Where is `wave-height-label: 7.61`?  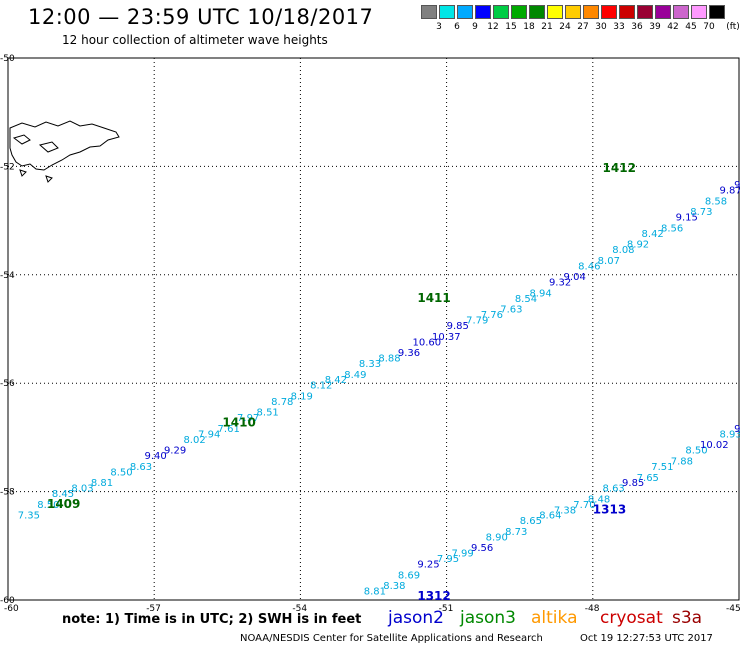 wave-height-label: 7.61 is located at coordinates (229, 429).